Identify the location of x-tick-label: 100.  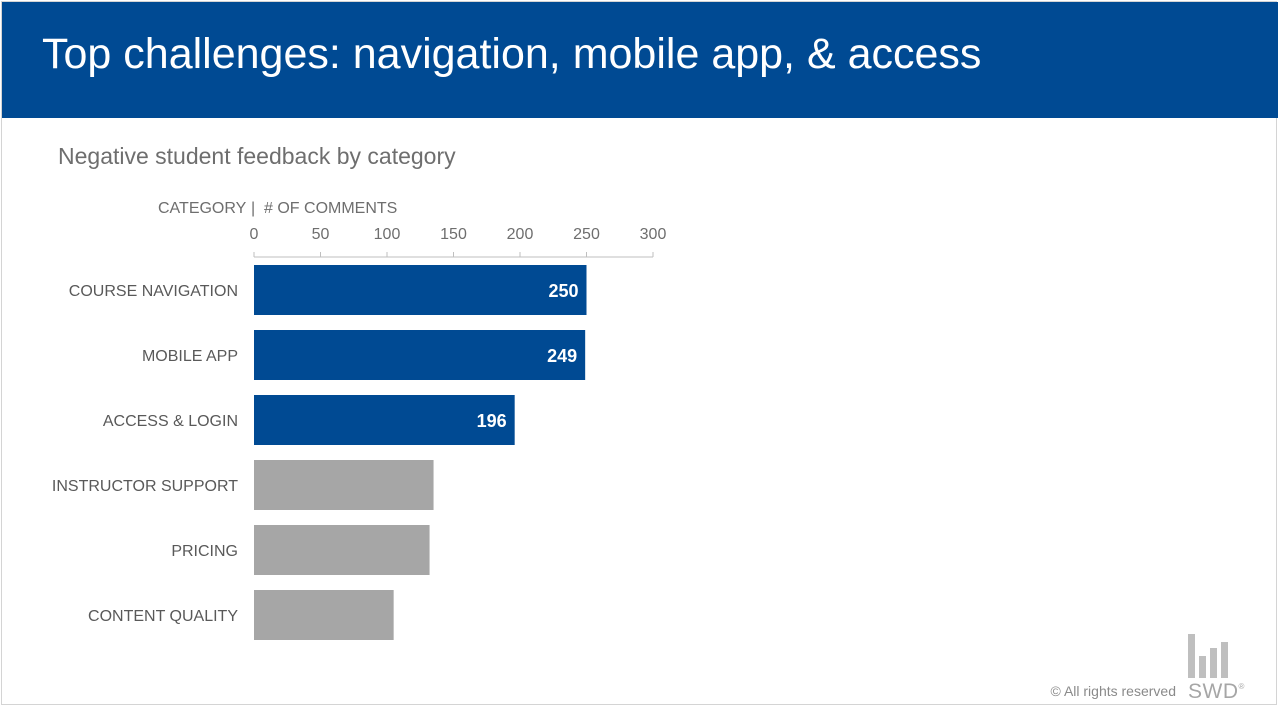
(387, 234).